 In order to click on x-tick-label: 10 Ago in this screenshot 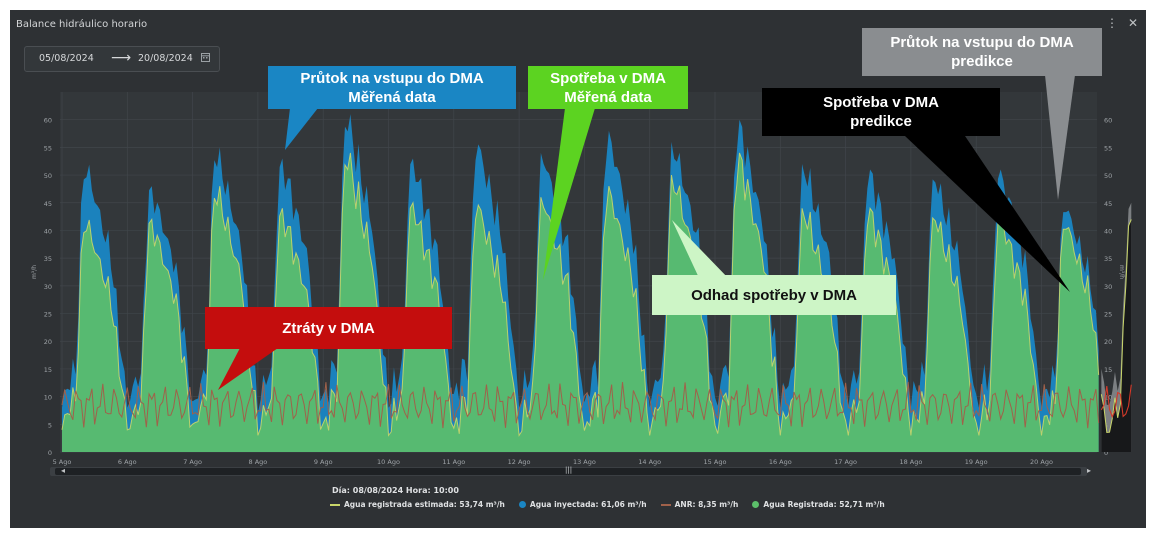, I will do `click(388, 462)`.